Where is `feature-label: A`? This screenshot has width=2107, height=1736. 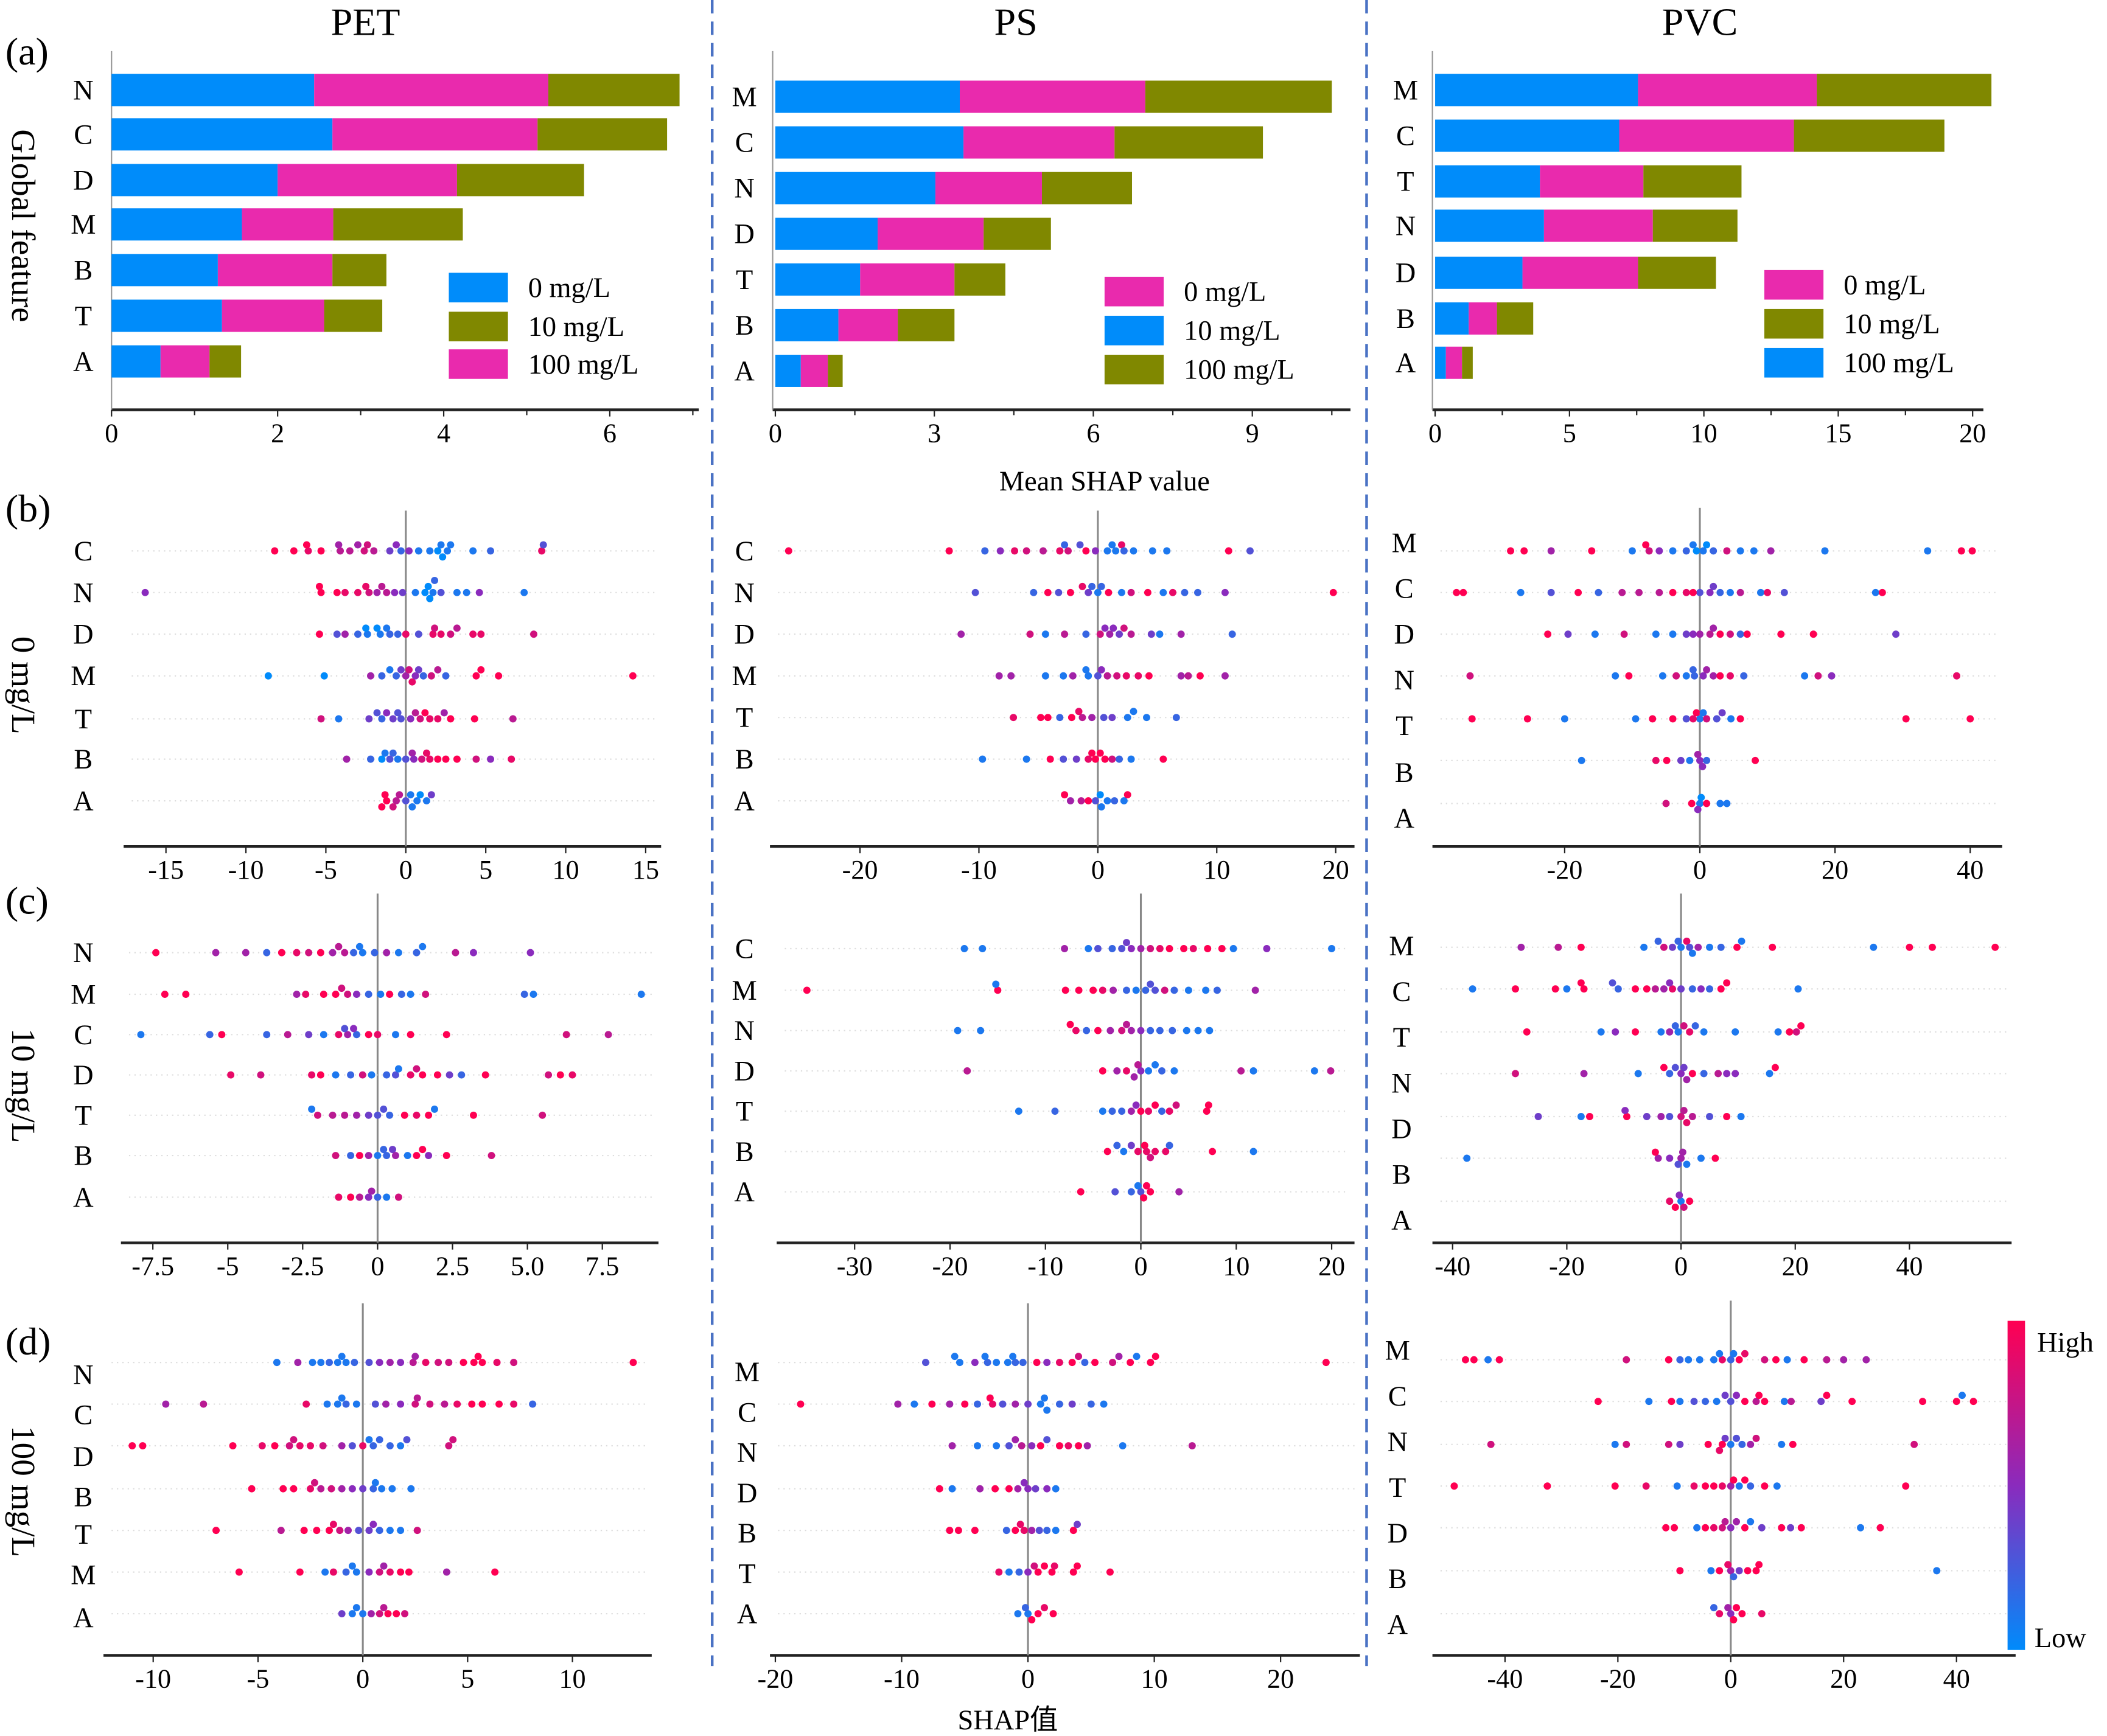 feature-label: A is located at coordinates (1401, 1220).